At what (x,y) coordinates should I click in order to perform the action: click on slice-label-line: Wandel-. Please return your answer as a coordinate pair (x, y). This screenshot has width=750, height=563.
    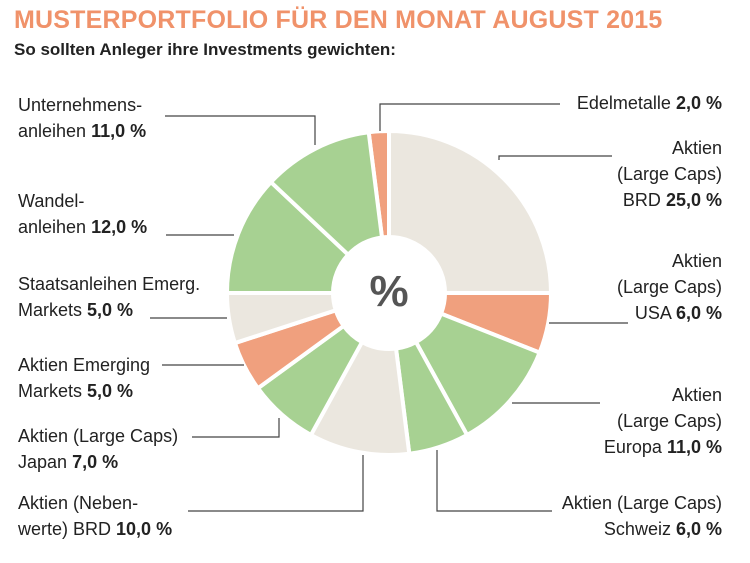
    Looking at the image, I should click on (82, 201).